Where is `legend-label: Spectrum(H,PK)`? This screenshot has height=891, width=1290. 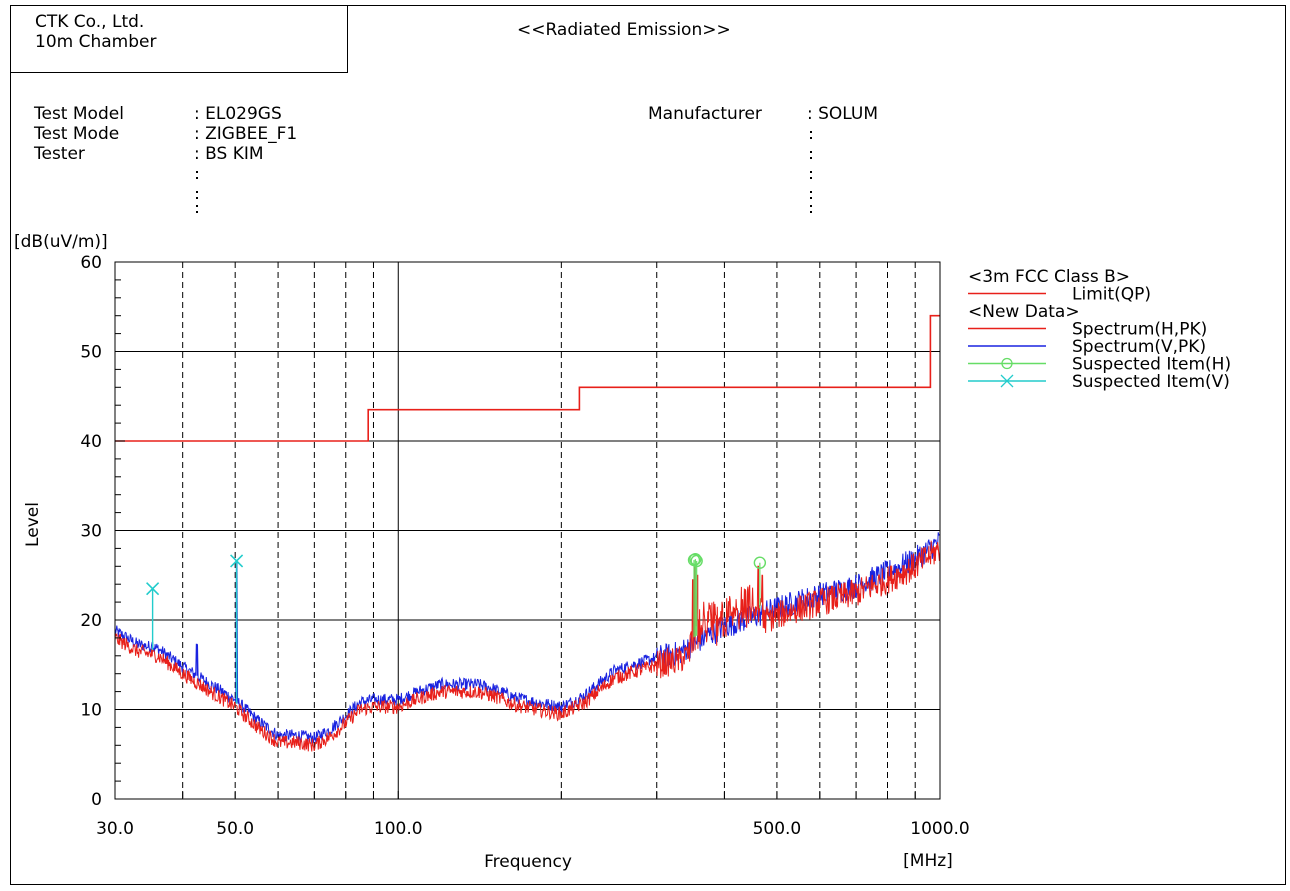 legend-label: Spectrum(H,PK) is located at coordinates (1139, 330).